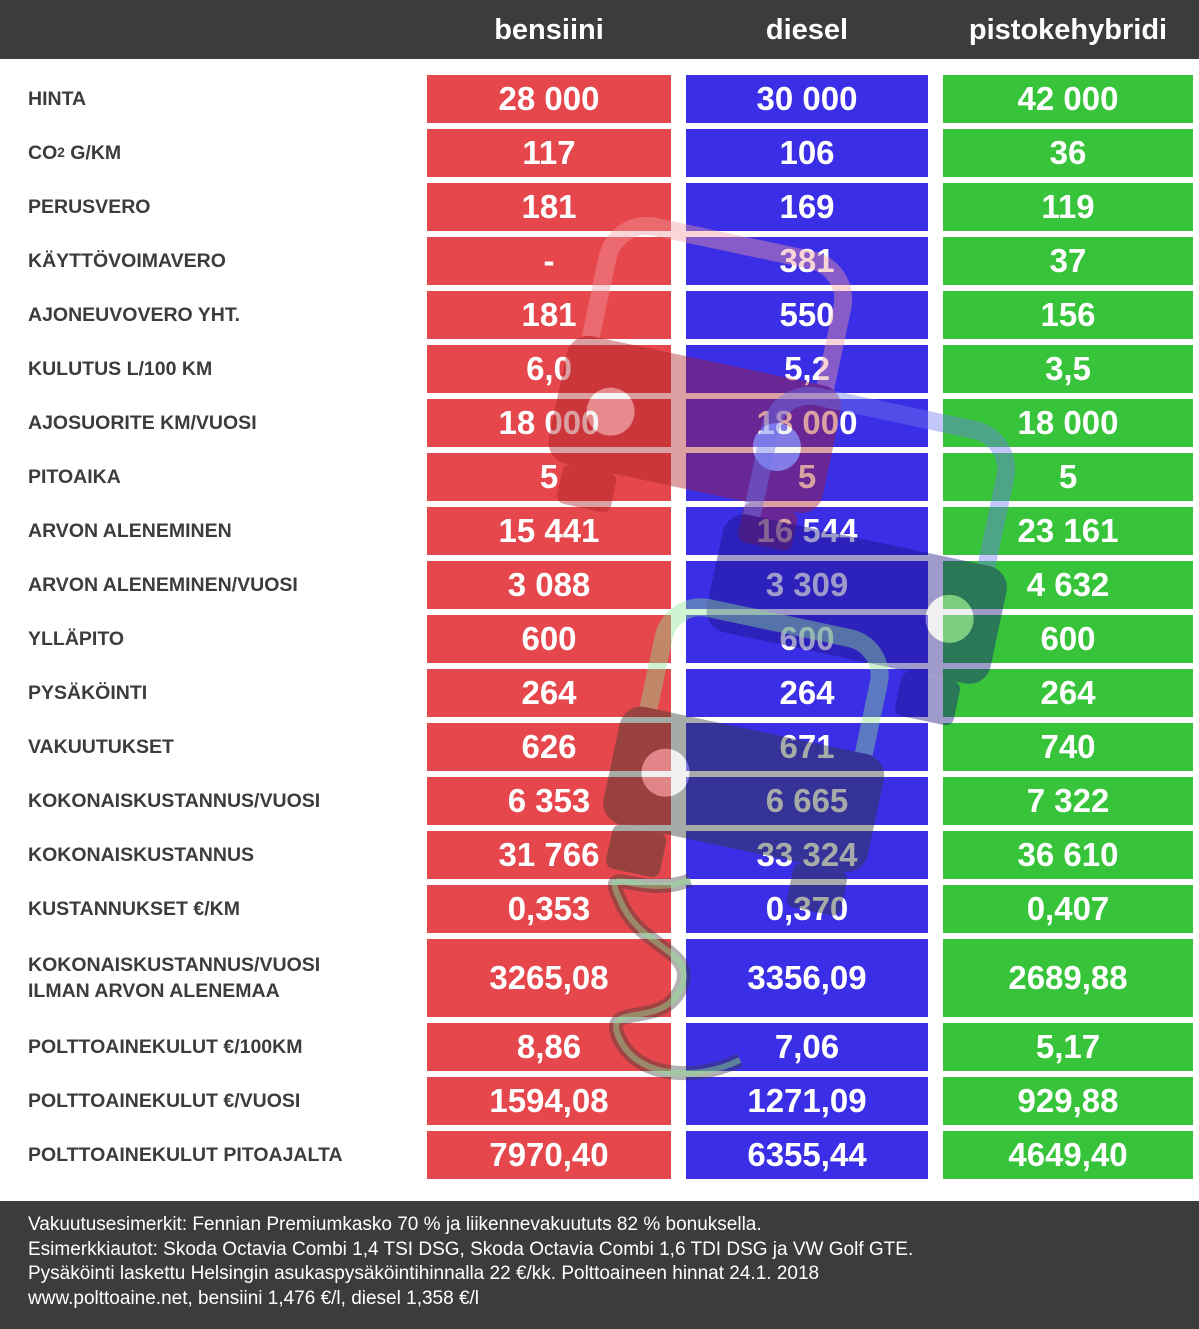 This screenshot has width=1199, height=1329. Describe the element at coordinates (185, 1155) in the screenshot. I see `row-label: POLTTOAINEKULUT PITOAJALTA` at that location.